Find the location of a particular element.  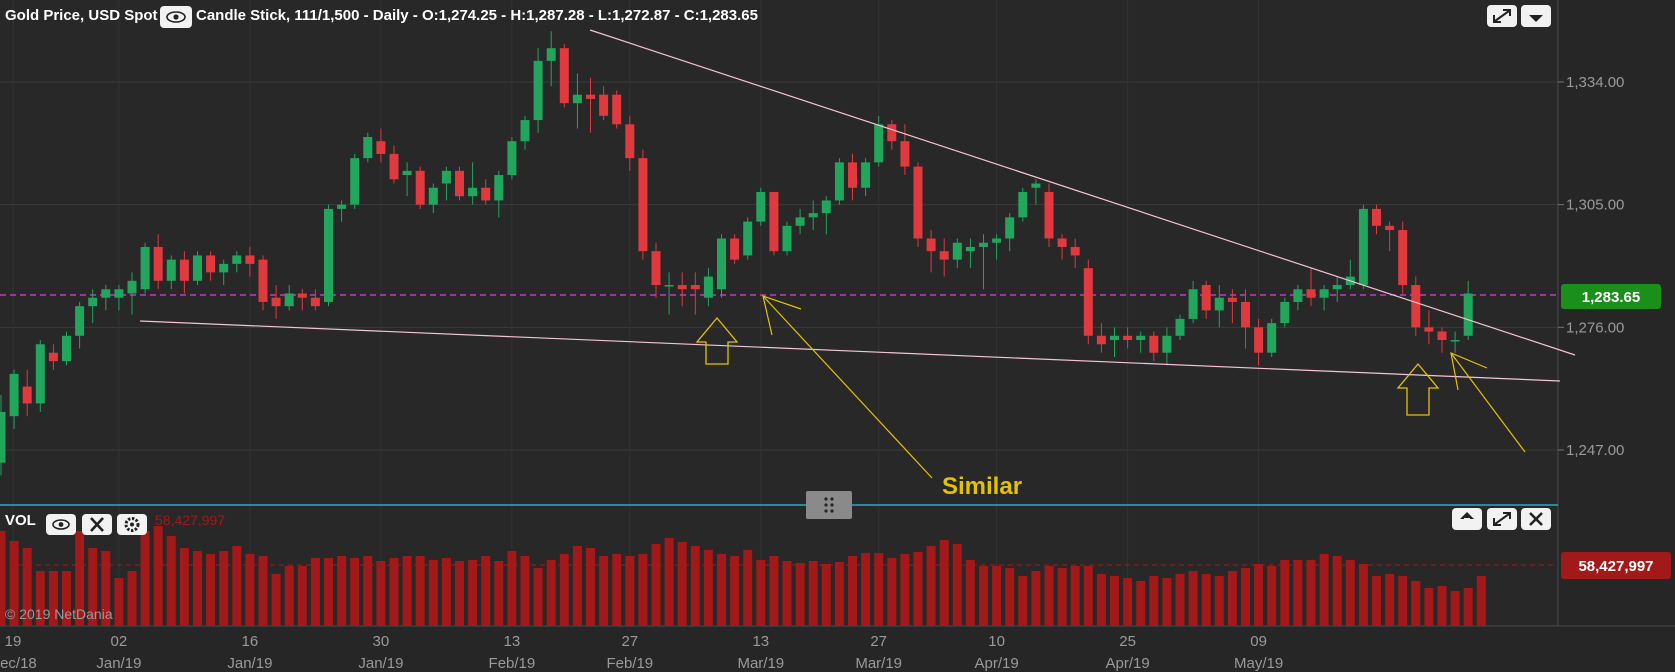

y-tick-label: 1,334.00 is located at coordinates (1595, 82).